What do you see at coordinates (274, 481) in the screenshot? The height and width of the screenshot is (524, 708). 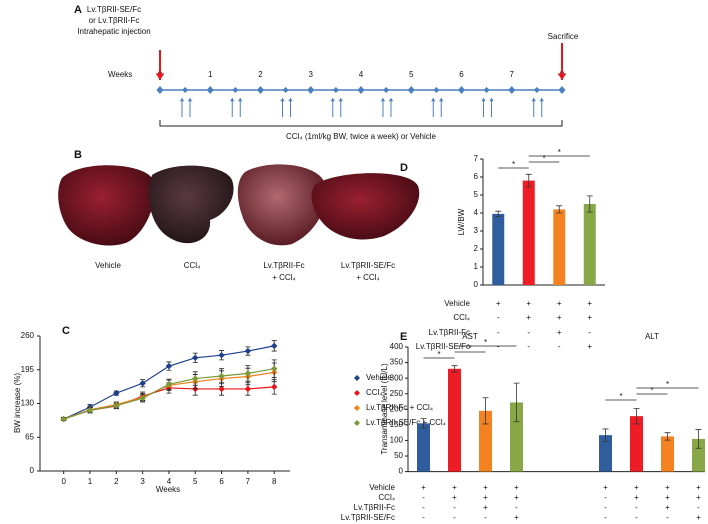 I see `x-tick-label: 8` at bounding box center [274, 481].